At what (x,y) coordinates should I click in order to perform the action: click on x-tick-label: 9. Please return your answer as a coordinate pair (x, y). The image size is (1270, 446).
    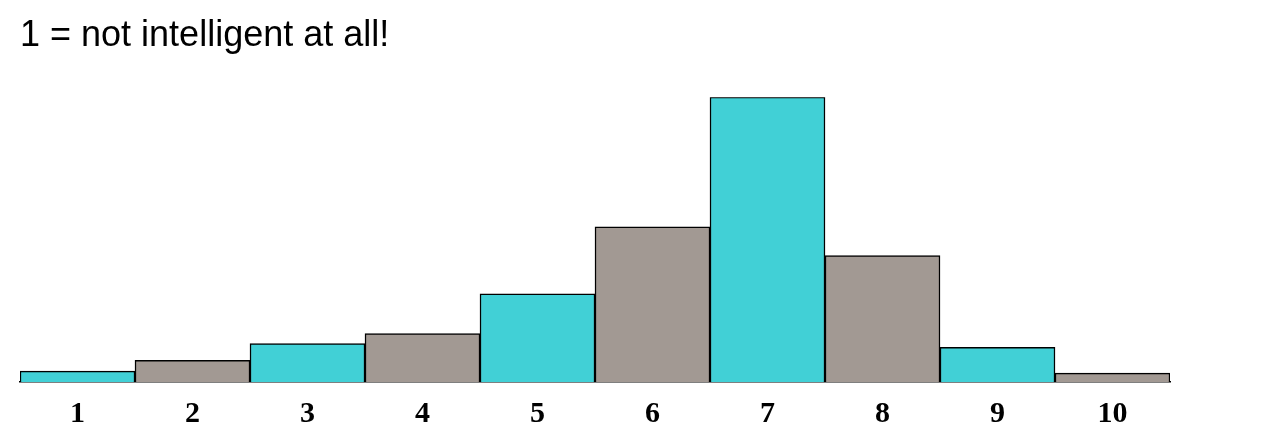
    Looking at the image, I should click on (997, 411).